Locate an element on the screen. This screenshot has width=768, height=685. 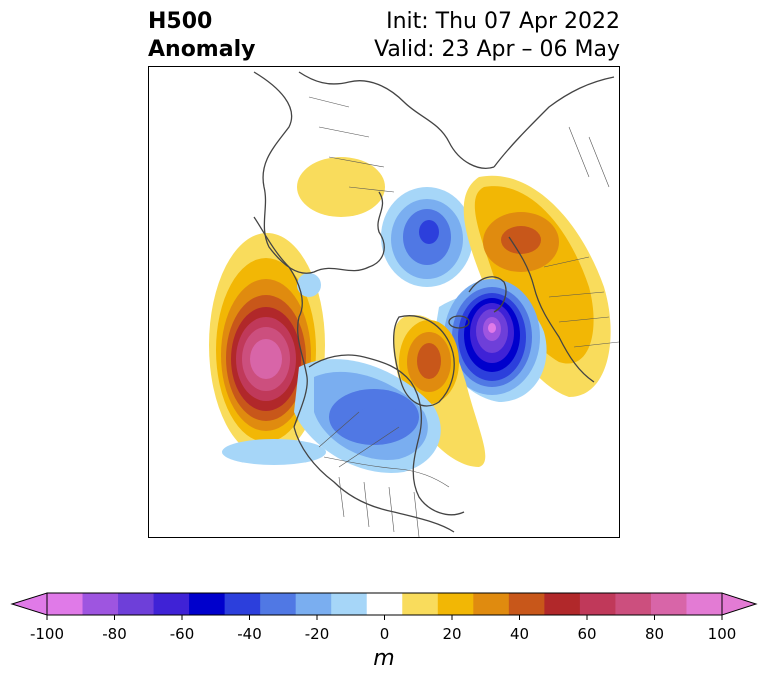
colorbar-tick-label: -80 is located at coordinates (114, 634).